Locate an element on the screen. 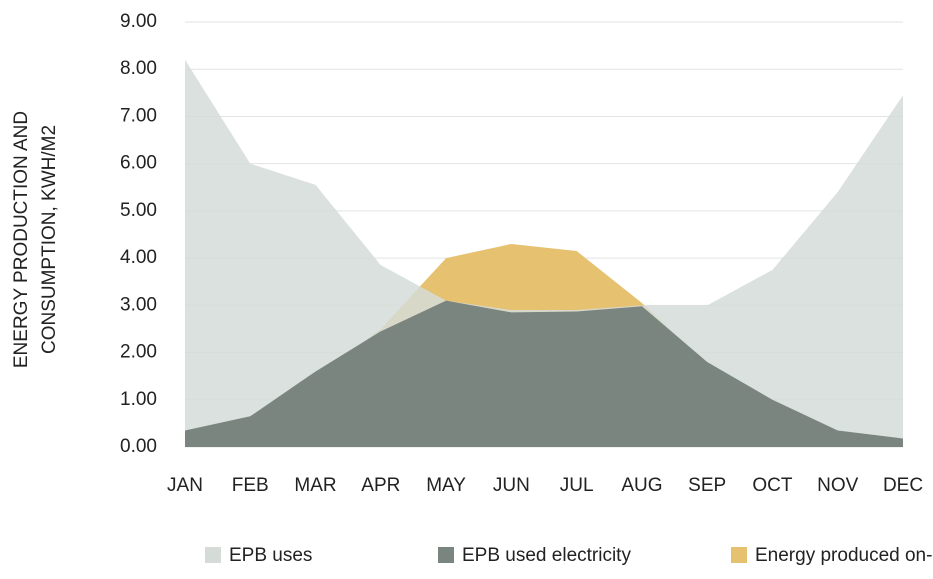 This screenshot has height=579, width=933. y-tick-label: 7.00 is located at coordinates (138, 115).